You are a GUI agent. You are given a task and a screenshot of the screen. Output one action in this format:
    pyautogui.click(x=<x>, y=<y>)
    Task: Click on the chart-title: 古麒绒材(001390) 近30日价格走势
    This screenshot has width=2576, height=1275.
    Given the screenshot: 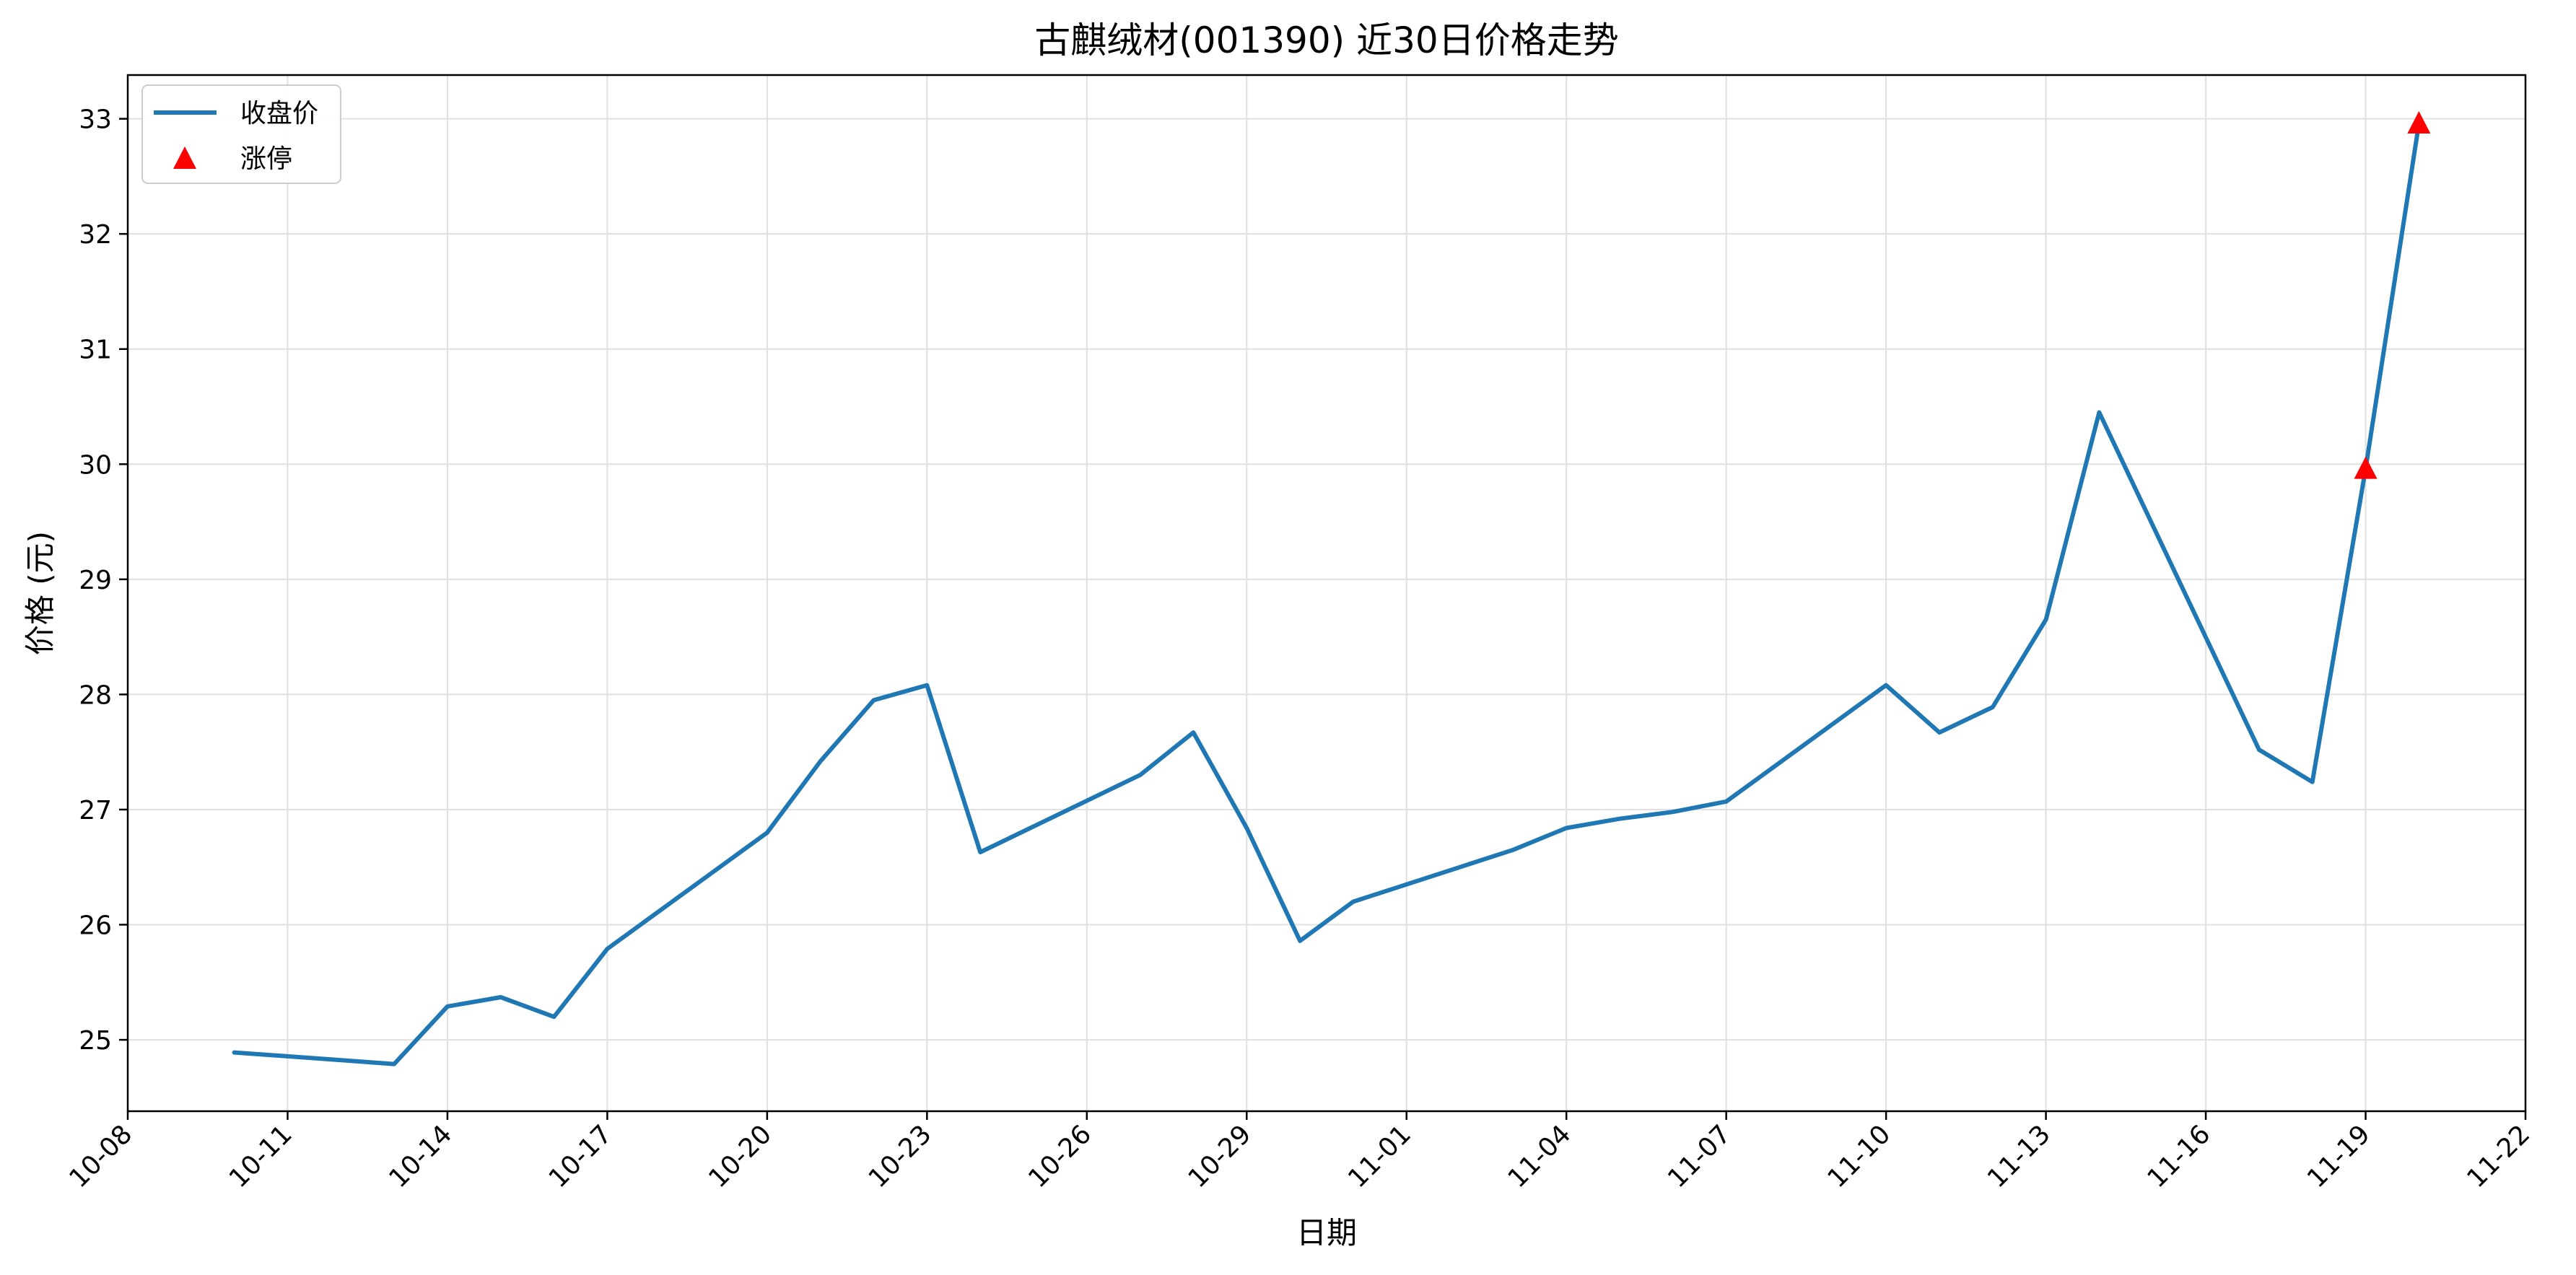 What is the action you would take?
    pyautogui.click(x=1326, y=40)
    